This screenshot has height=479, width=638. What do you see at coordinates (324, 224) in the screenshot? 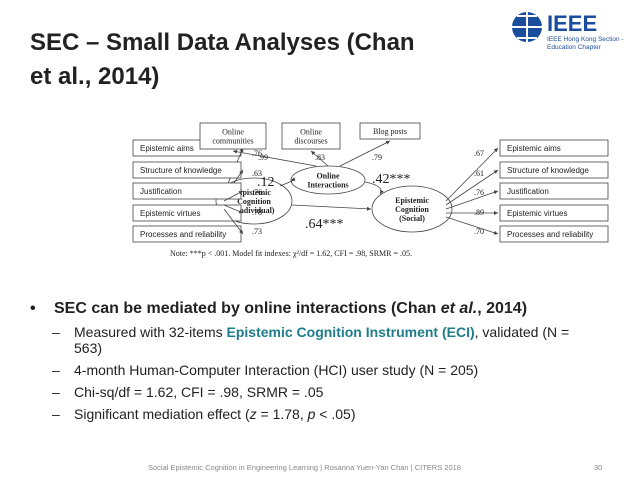
I see `path-coef: .64***` at bounding box center [324, 224].